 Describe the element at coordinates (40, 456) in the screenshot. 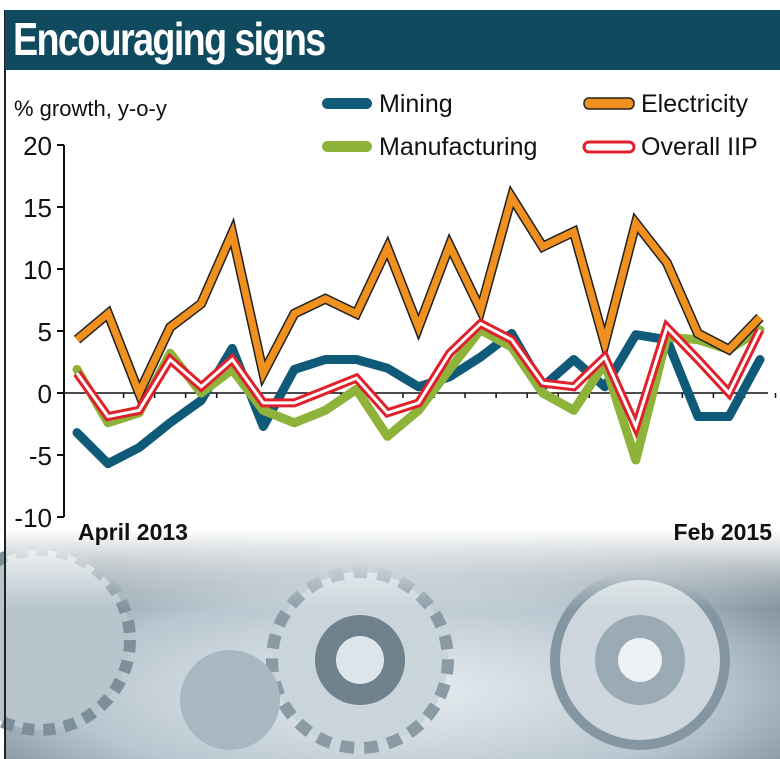

I see `y-tick-label: -5` at that location.